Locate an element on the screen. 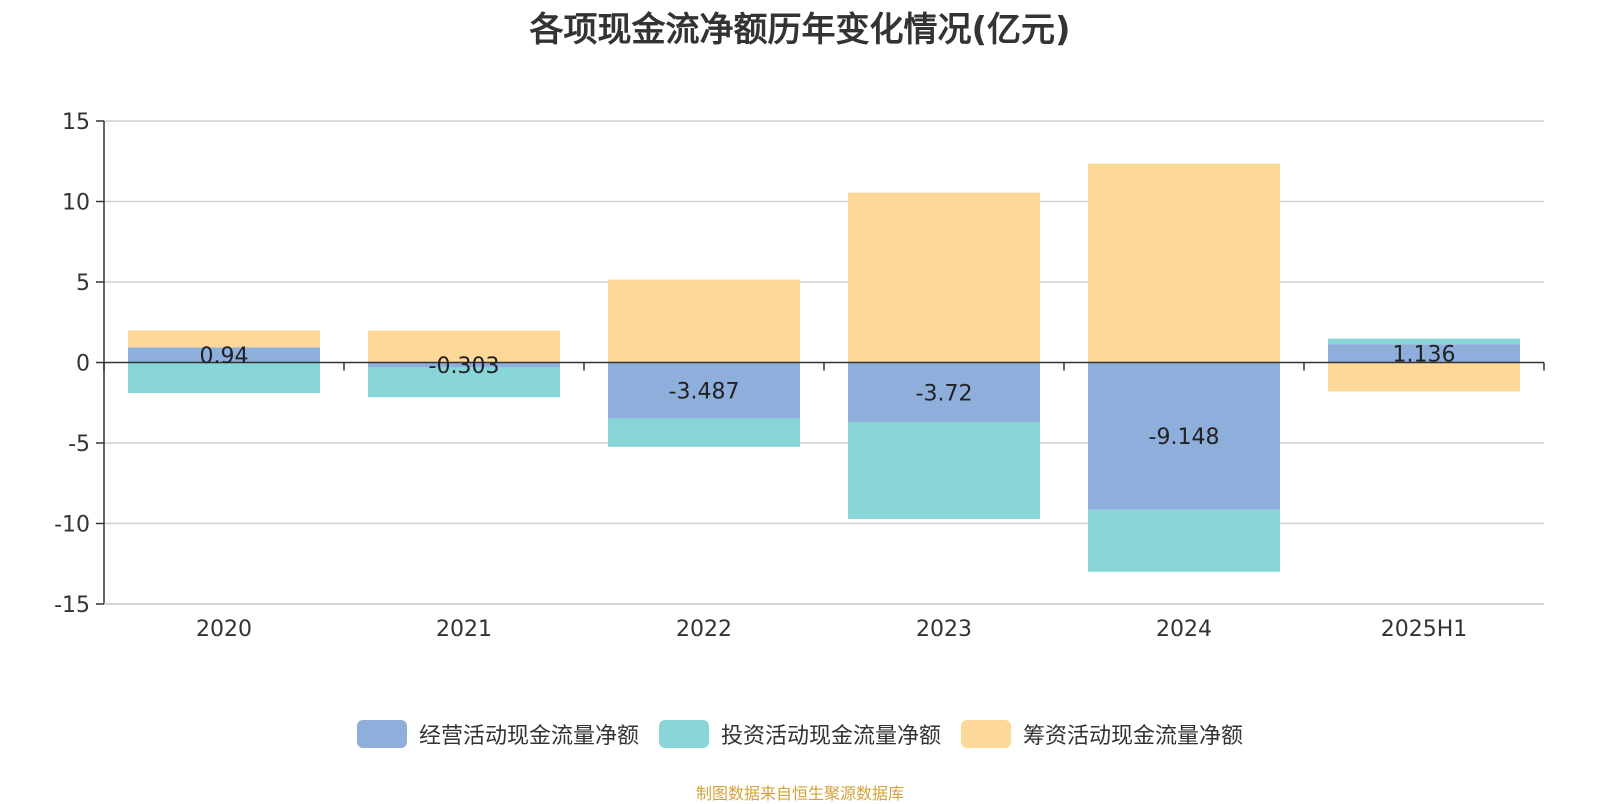 The height and width of the screenshot is (804, 1600). x-tick-label: 2025H1 is located at coordinates (1424, 629).